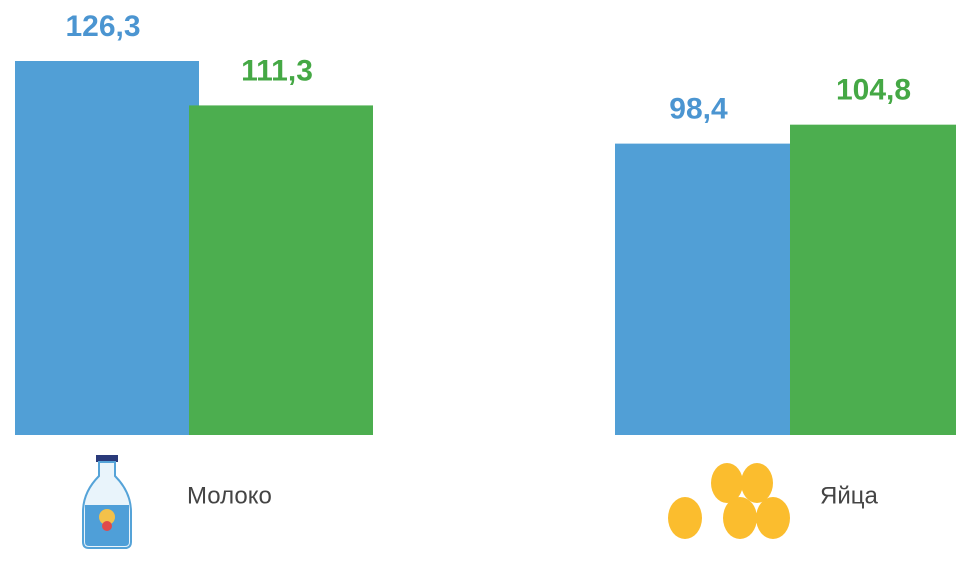 This screenshot has width=956, height=588. I want to click on category-label: Яйца, so click(849, 495).